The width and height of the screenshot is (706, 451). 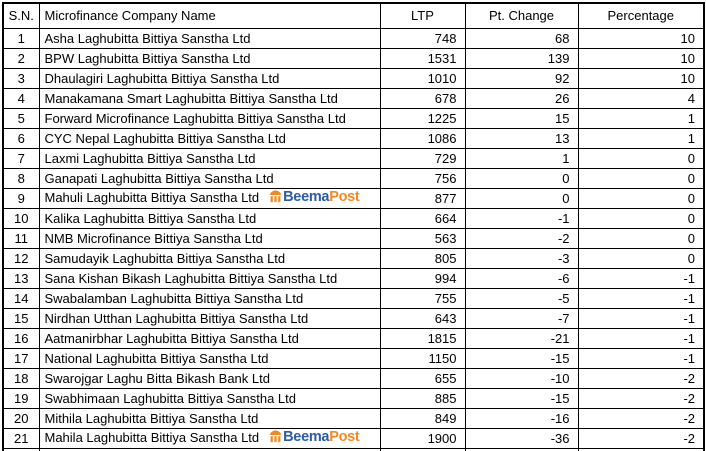 I want to click on ltp-cell: 994, so click(x=422, y=278).